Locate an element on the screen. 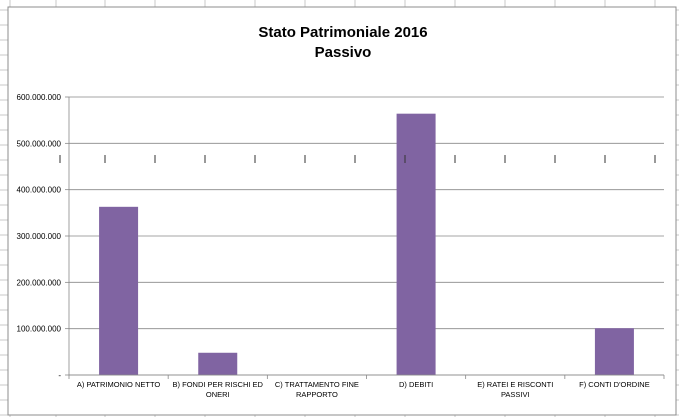 The image size is (679, 417). chart-title-line-1: Stato Patrimoniale 2016 is located at coordinates (342, 32).